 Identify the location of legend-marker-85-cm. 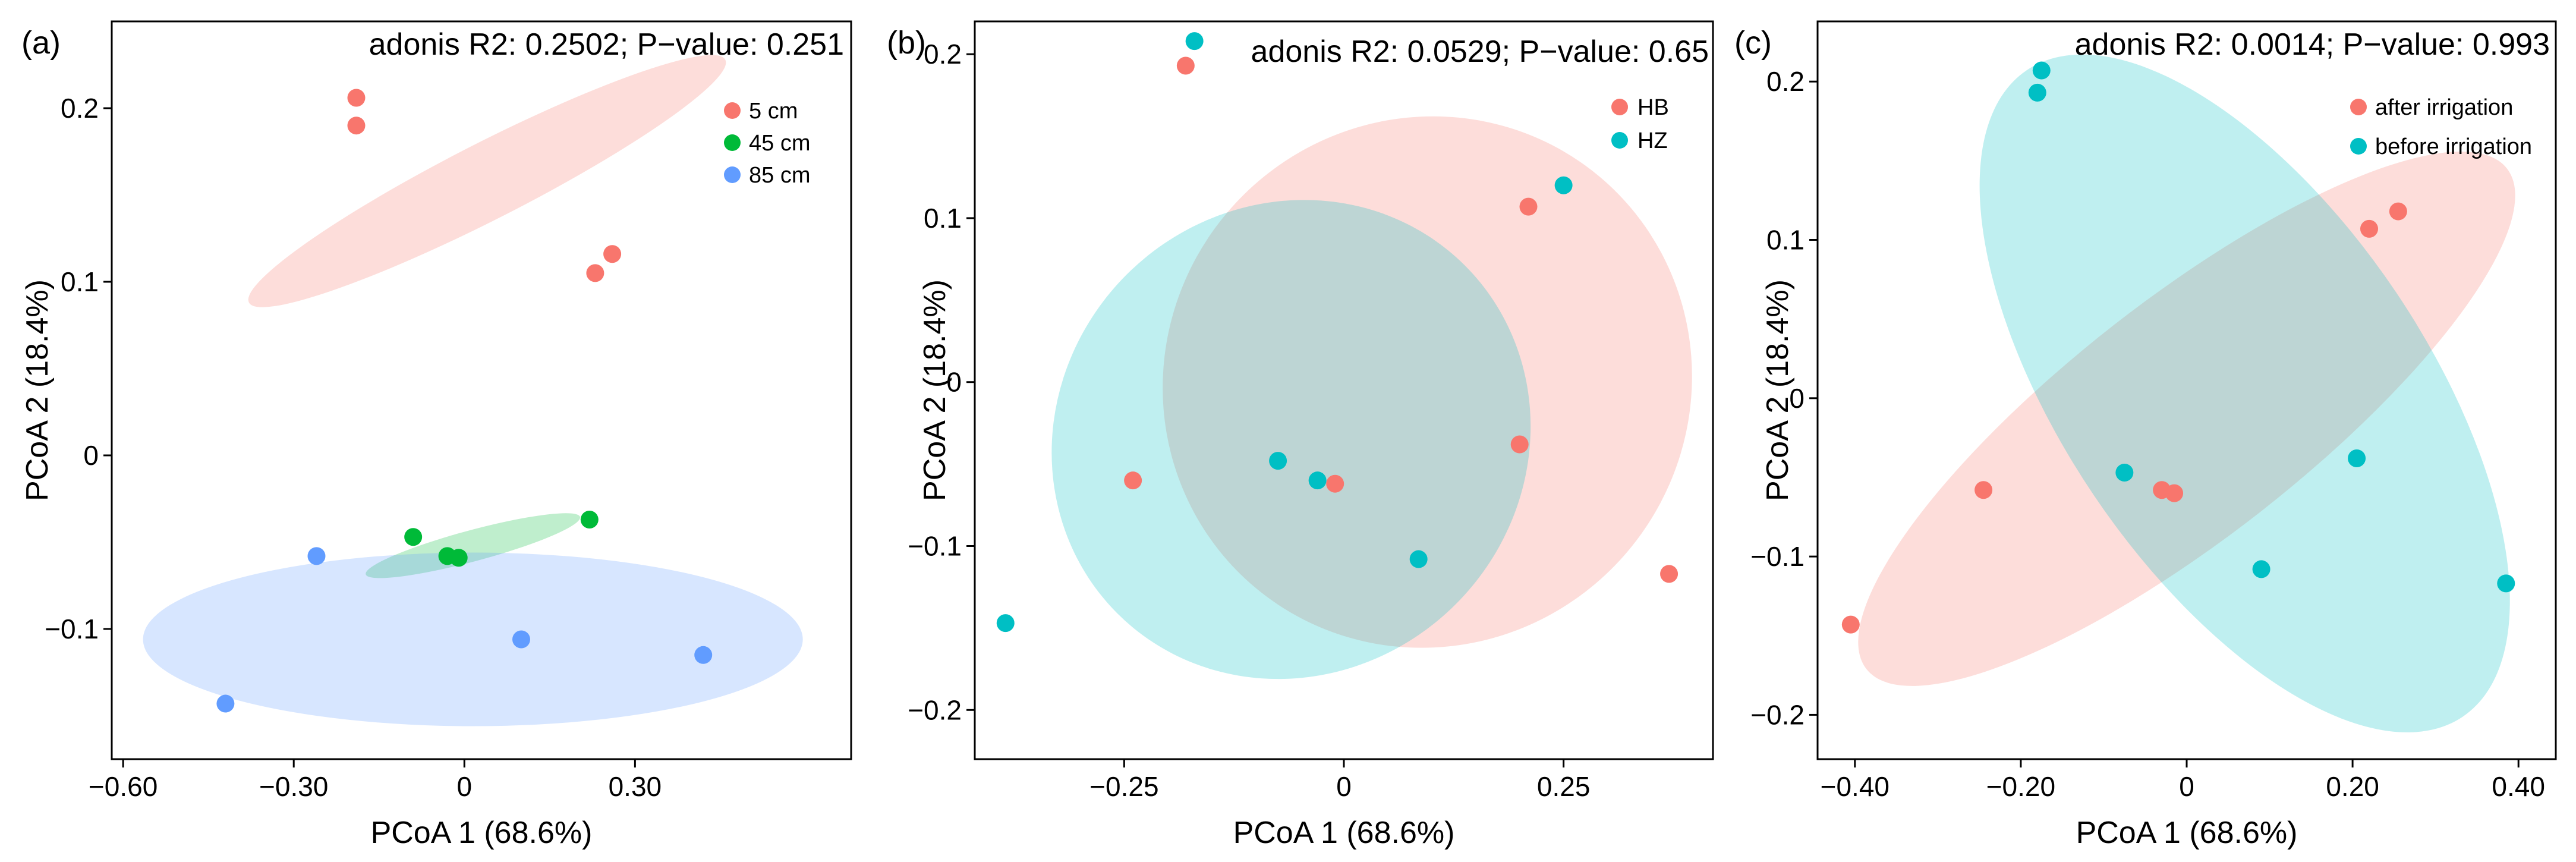
(732, 174).